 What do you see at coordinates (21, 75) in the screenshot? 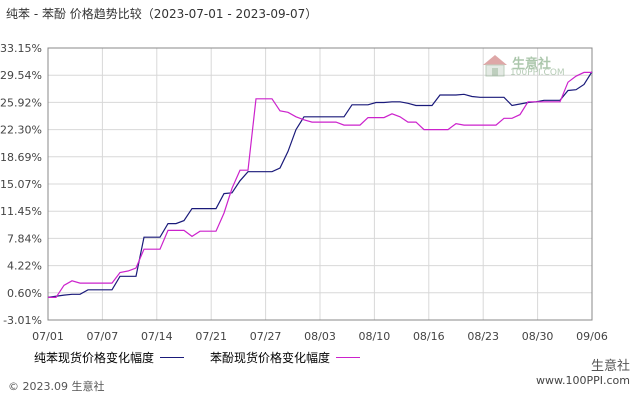
I see `y-tick-label: 29.54%` at bounding box center [21, 75].